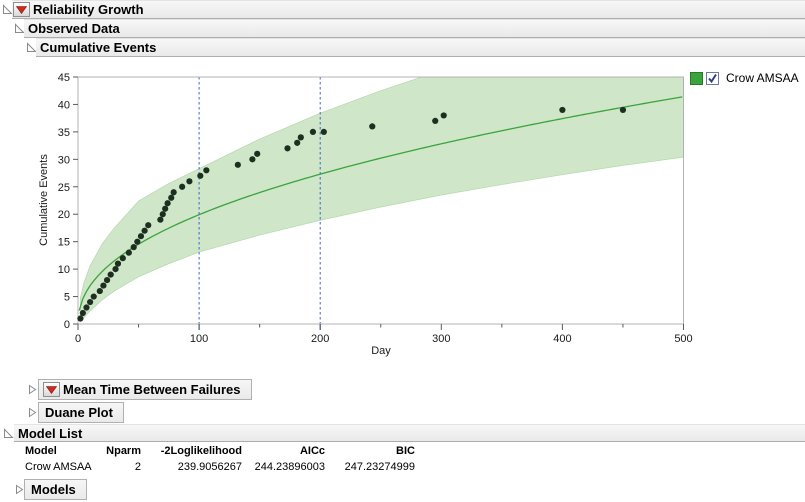  I want to click on col-header-nparm: Nparm, so click(123, 451).